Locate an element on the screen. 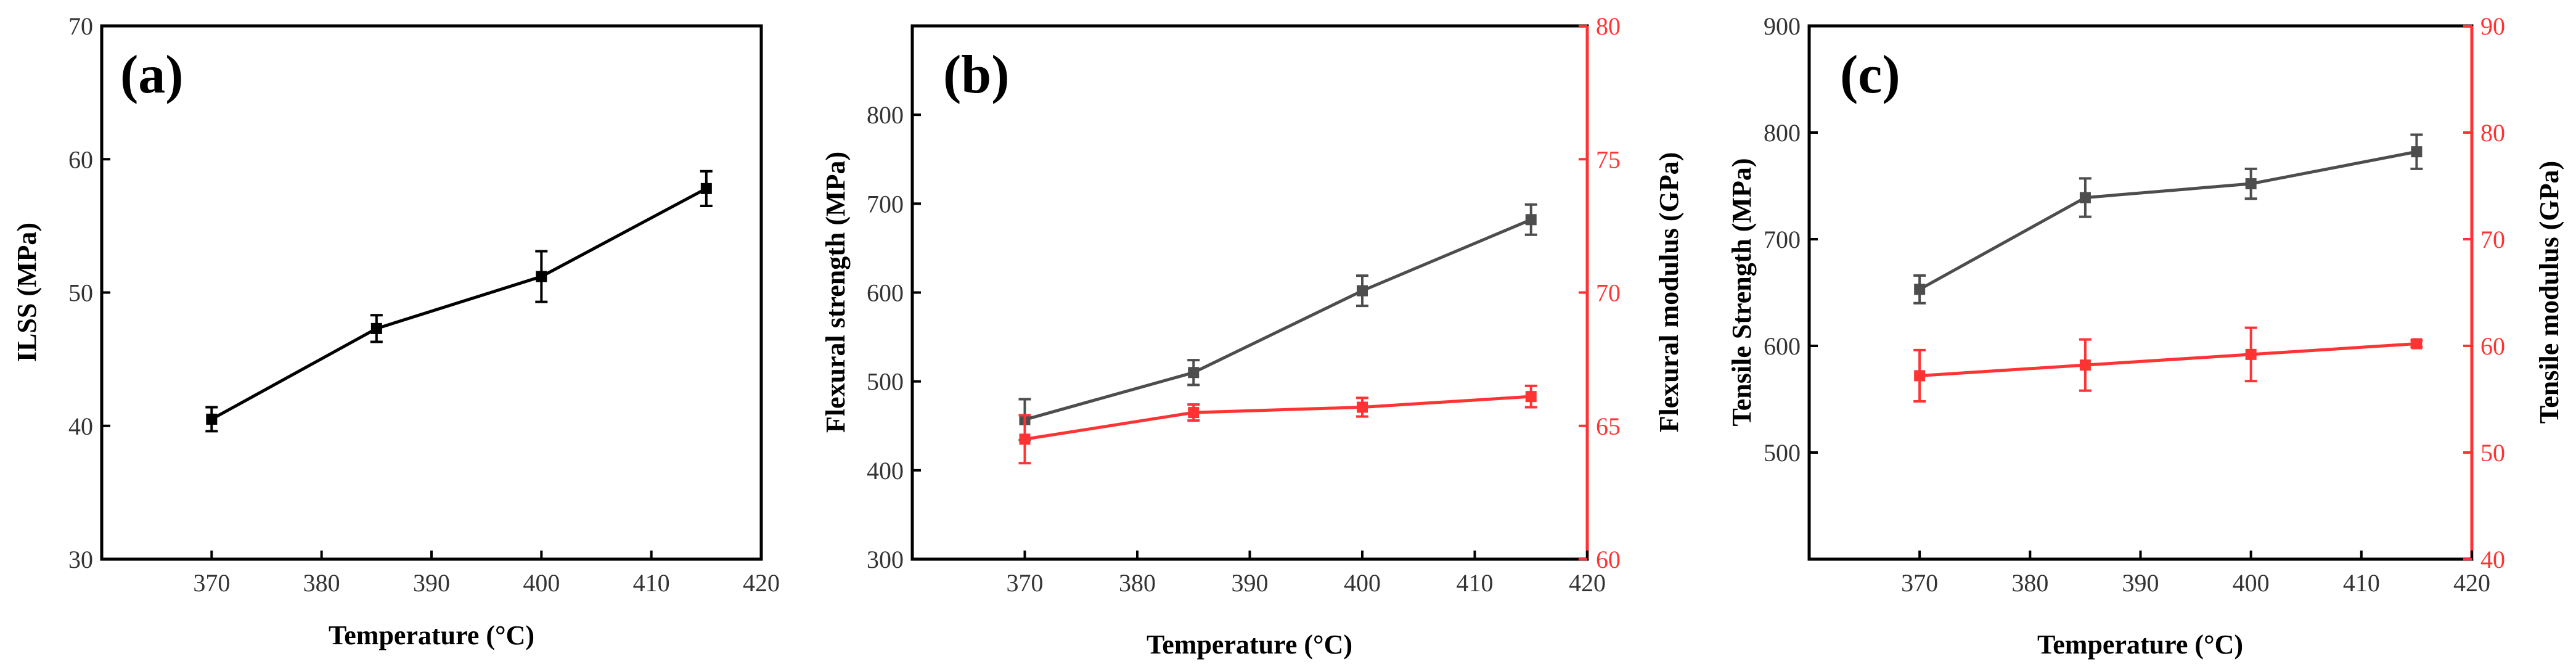  panel-a-ytick-label: 70 is located at coordinates (80, 26).